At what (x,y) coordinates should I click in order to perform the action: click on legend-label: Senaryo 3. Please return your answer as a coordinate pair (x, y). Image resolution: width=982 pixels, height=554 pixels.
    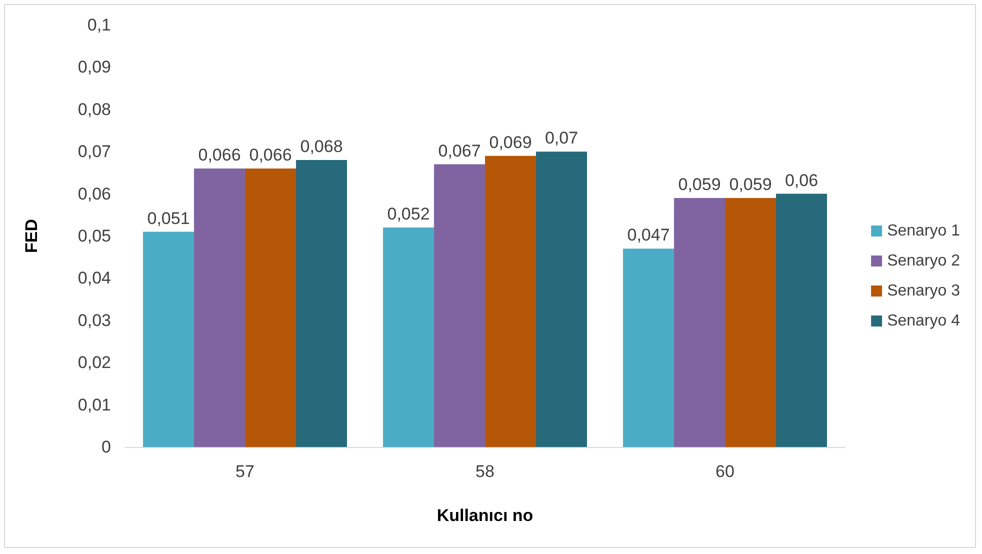
    Looking at the image, I should click on (923, 291).